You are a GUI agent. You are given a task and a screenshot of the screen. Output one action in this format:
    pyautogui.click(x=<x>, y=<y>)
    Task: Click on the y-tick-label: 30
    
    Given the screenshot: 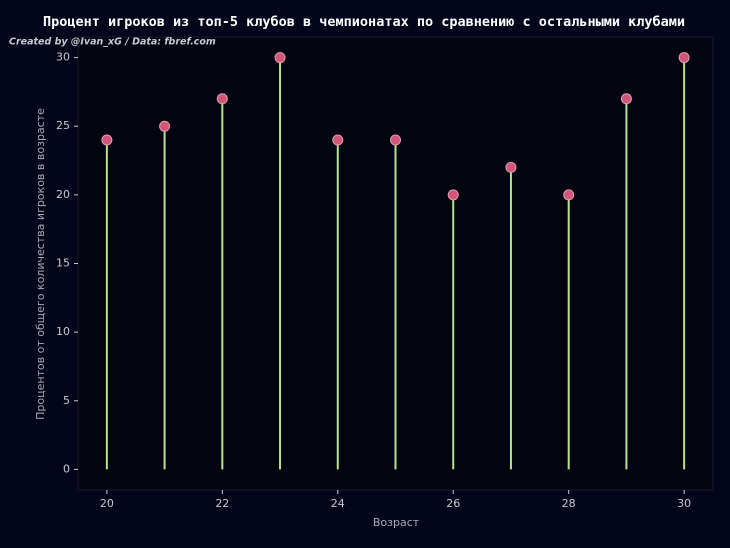 What is the action you would take?
    pyautogui.click(x=63, y=57)
    